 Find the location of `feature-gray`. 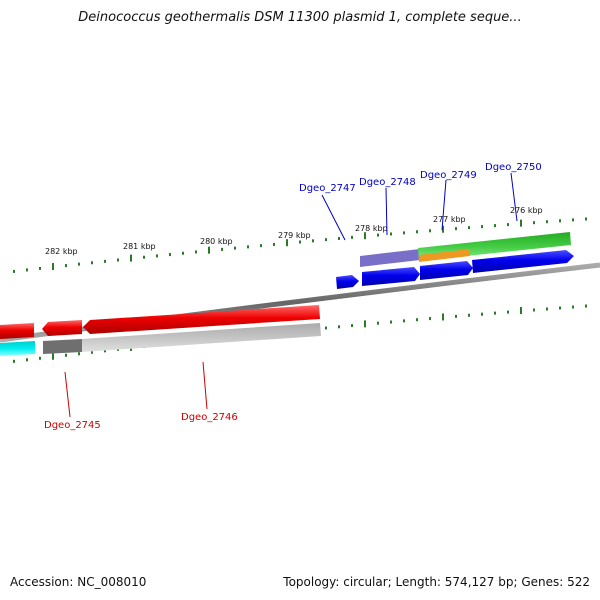

feature-gray is located at coordinates (201, 337).